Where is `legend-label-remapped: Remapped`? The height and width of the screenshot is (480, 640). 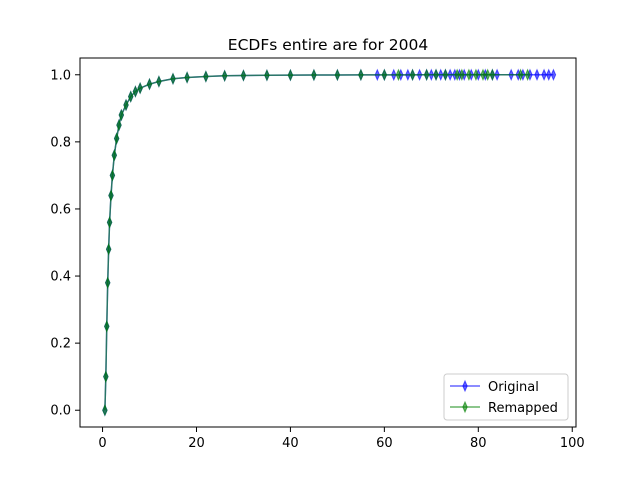 legend-label-remapped: Remapped is located at coordinates (523, 408).